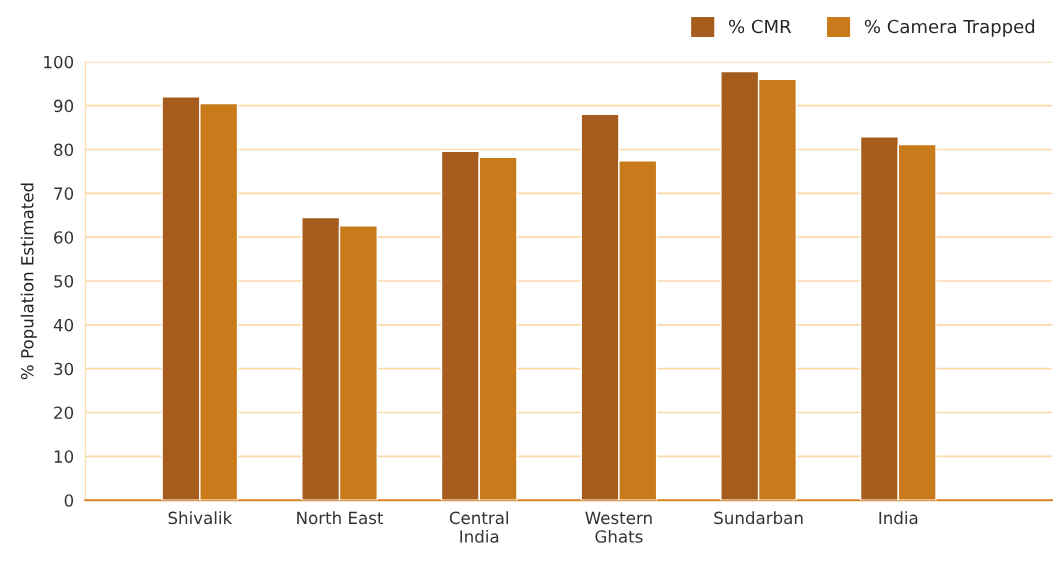 The height and width of the screenshot is (562, 1053). What do you see at coordinates (949, 28) in the screenshot?
I see `legend-label: % Camera Trapped` at bounding box center [949, 28].